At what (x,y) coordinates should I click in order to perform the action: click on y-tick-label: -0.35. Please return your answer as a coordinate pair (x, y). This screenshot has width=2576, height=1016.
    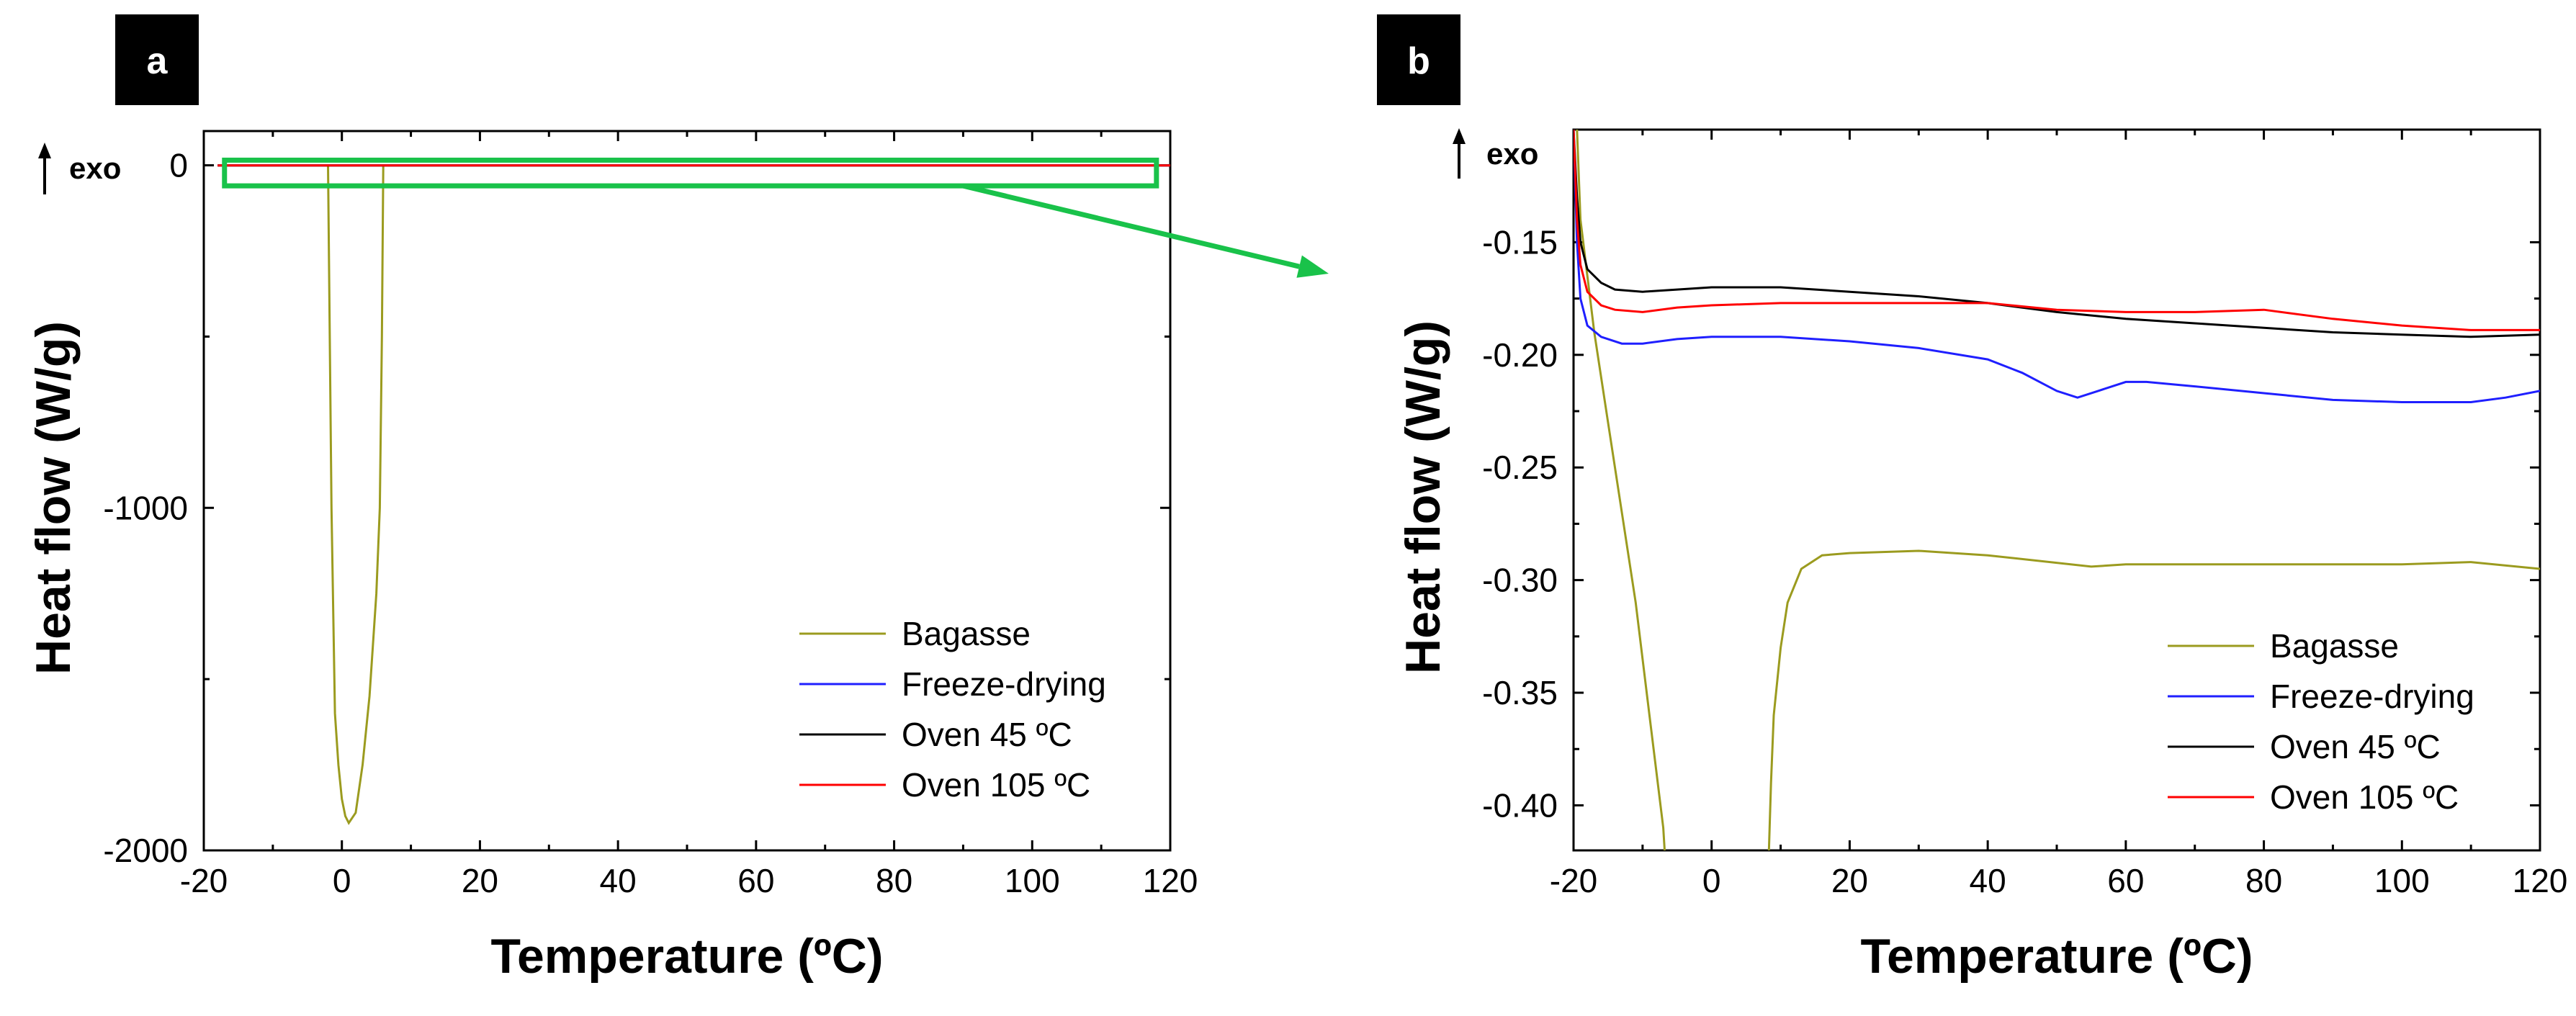
    Looking at the image, I should click on (1520, 692).